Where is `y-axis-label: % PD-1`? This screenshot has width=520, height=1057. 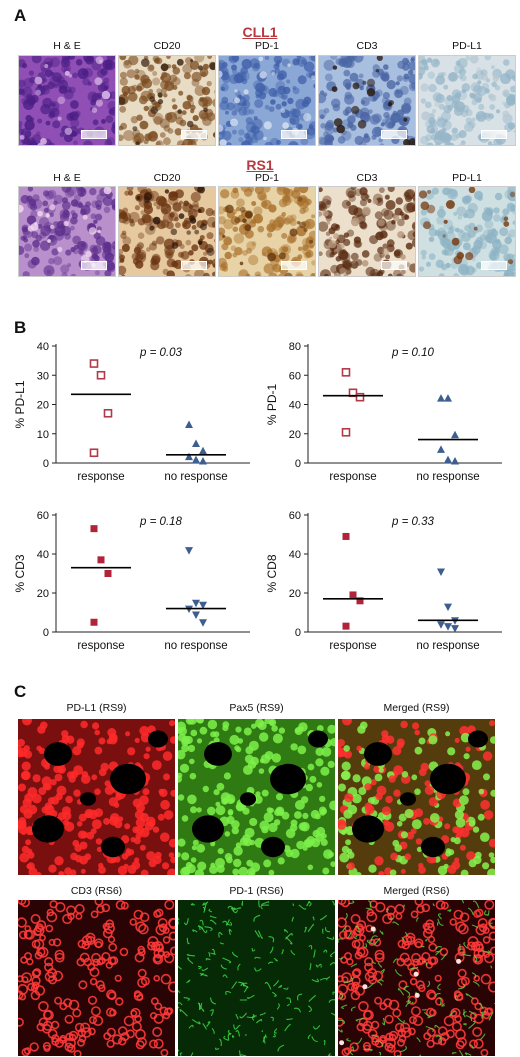
y-axis-label: % PD-1 is located at coordinates (272, 405).